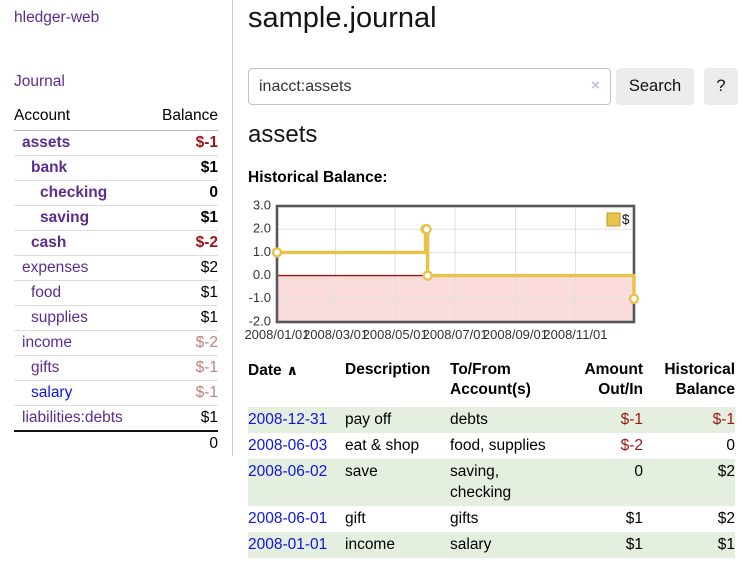  What do you see at coordinates (469, 419) in the screenshot?
I see `transaction-accounts: debts` at bounding box center [469, 419].